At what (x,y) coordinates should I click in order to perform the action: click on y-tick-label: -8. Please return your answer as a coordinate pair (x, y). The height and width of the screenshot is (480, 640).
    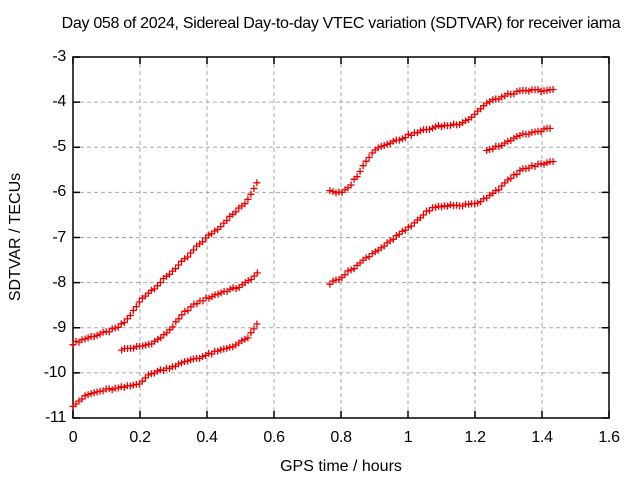
    Looking at the image, I should click on (59, 282).